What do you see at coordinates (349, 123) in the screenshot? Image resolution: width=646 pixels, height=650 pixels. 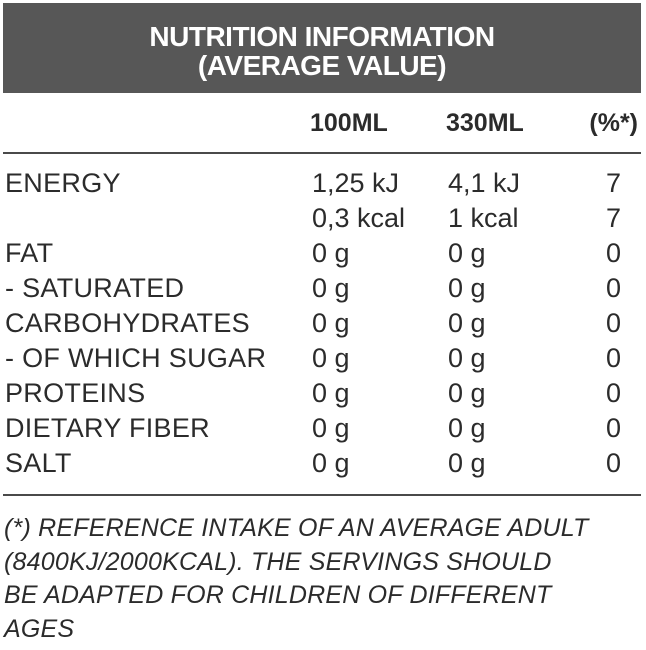 I see `column-header-100ml: 100ML` at bounding box center [349, 123].